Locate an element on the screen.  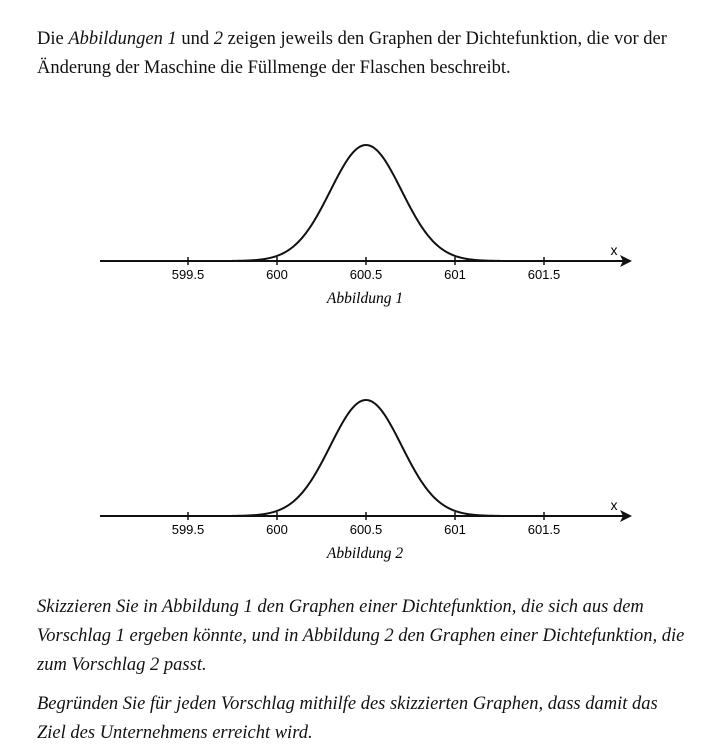
intro-emphasis-1: Abbildungen 1 is located at coordinates (122, 39).